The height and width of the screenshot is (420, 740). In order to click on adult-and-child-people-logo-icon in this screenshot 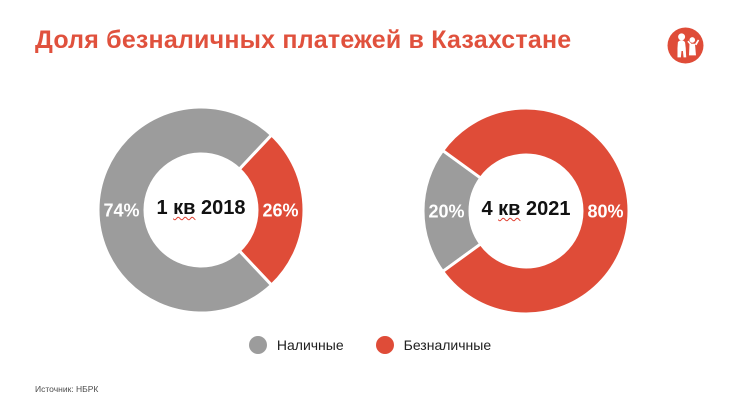, I will do `click(685, 45)`.